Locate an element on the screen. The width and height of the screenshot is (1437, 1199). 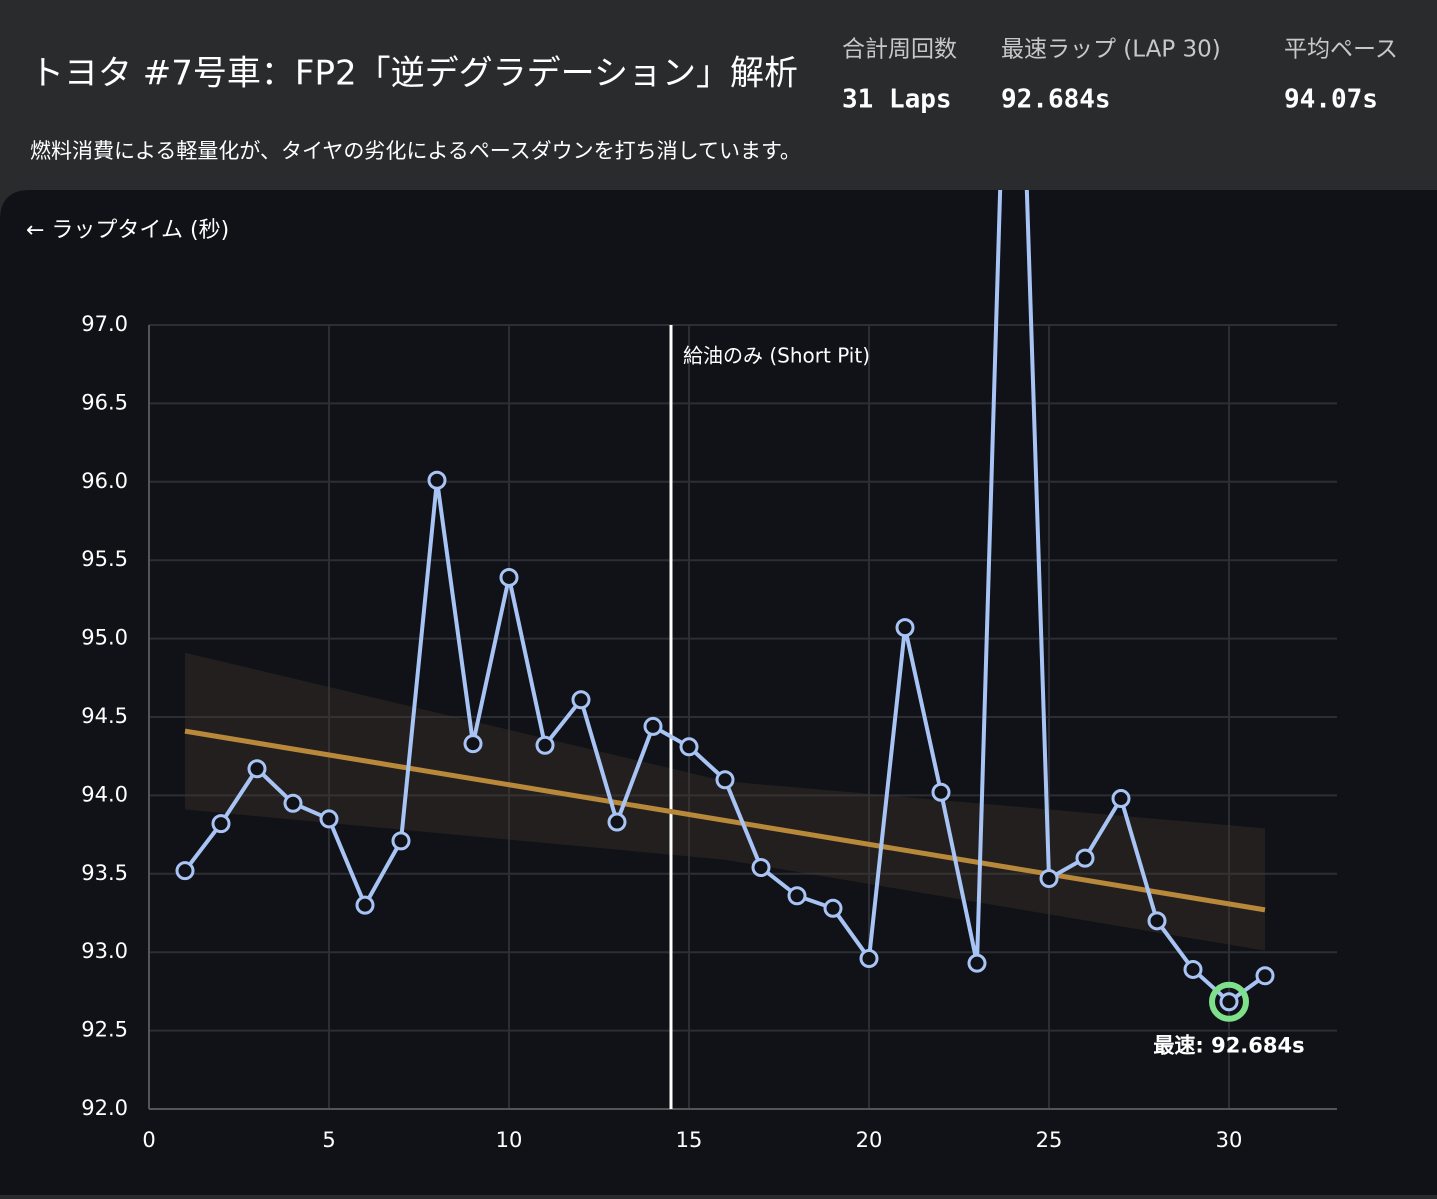
stat-value: 94.07s is located at coordinates (1331, 100).